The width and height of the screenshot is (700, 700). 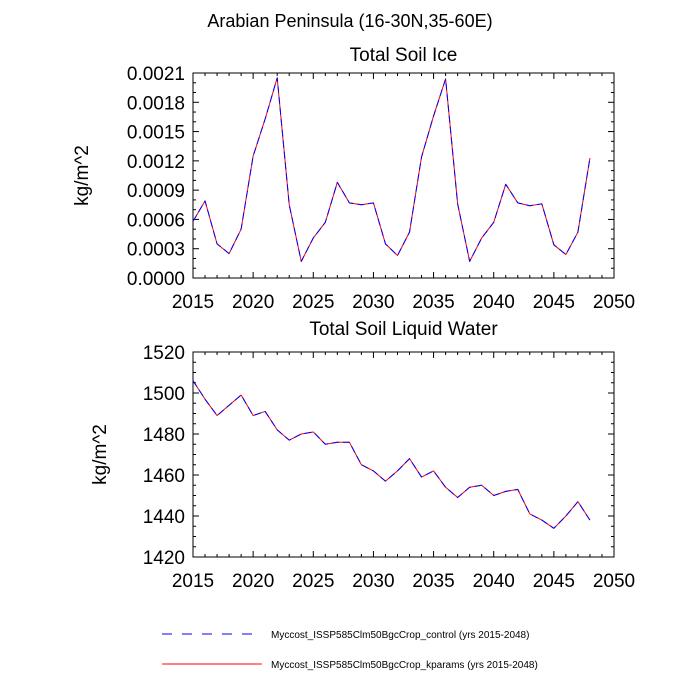 What do you see at coordinates (156, 133) in the screenshot?
I see `y-tick-label: 0.0015` at bounding box center [156, 133].